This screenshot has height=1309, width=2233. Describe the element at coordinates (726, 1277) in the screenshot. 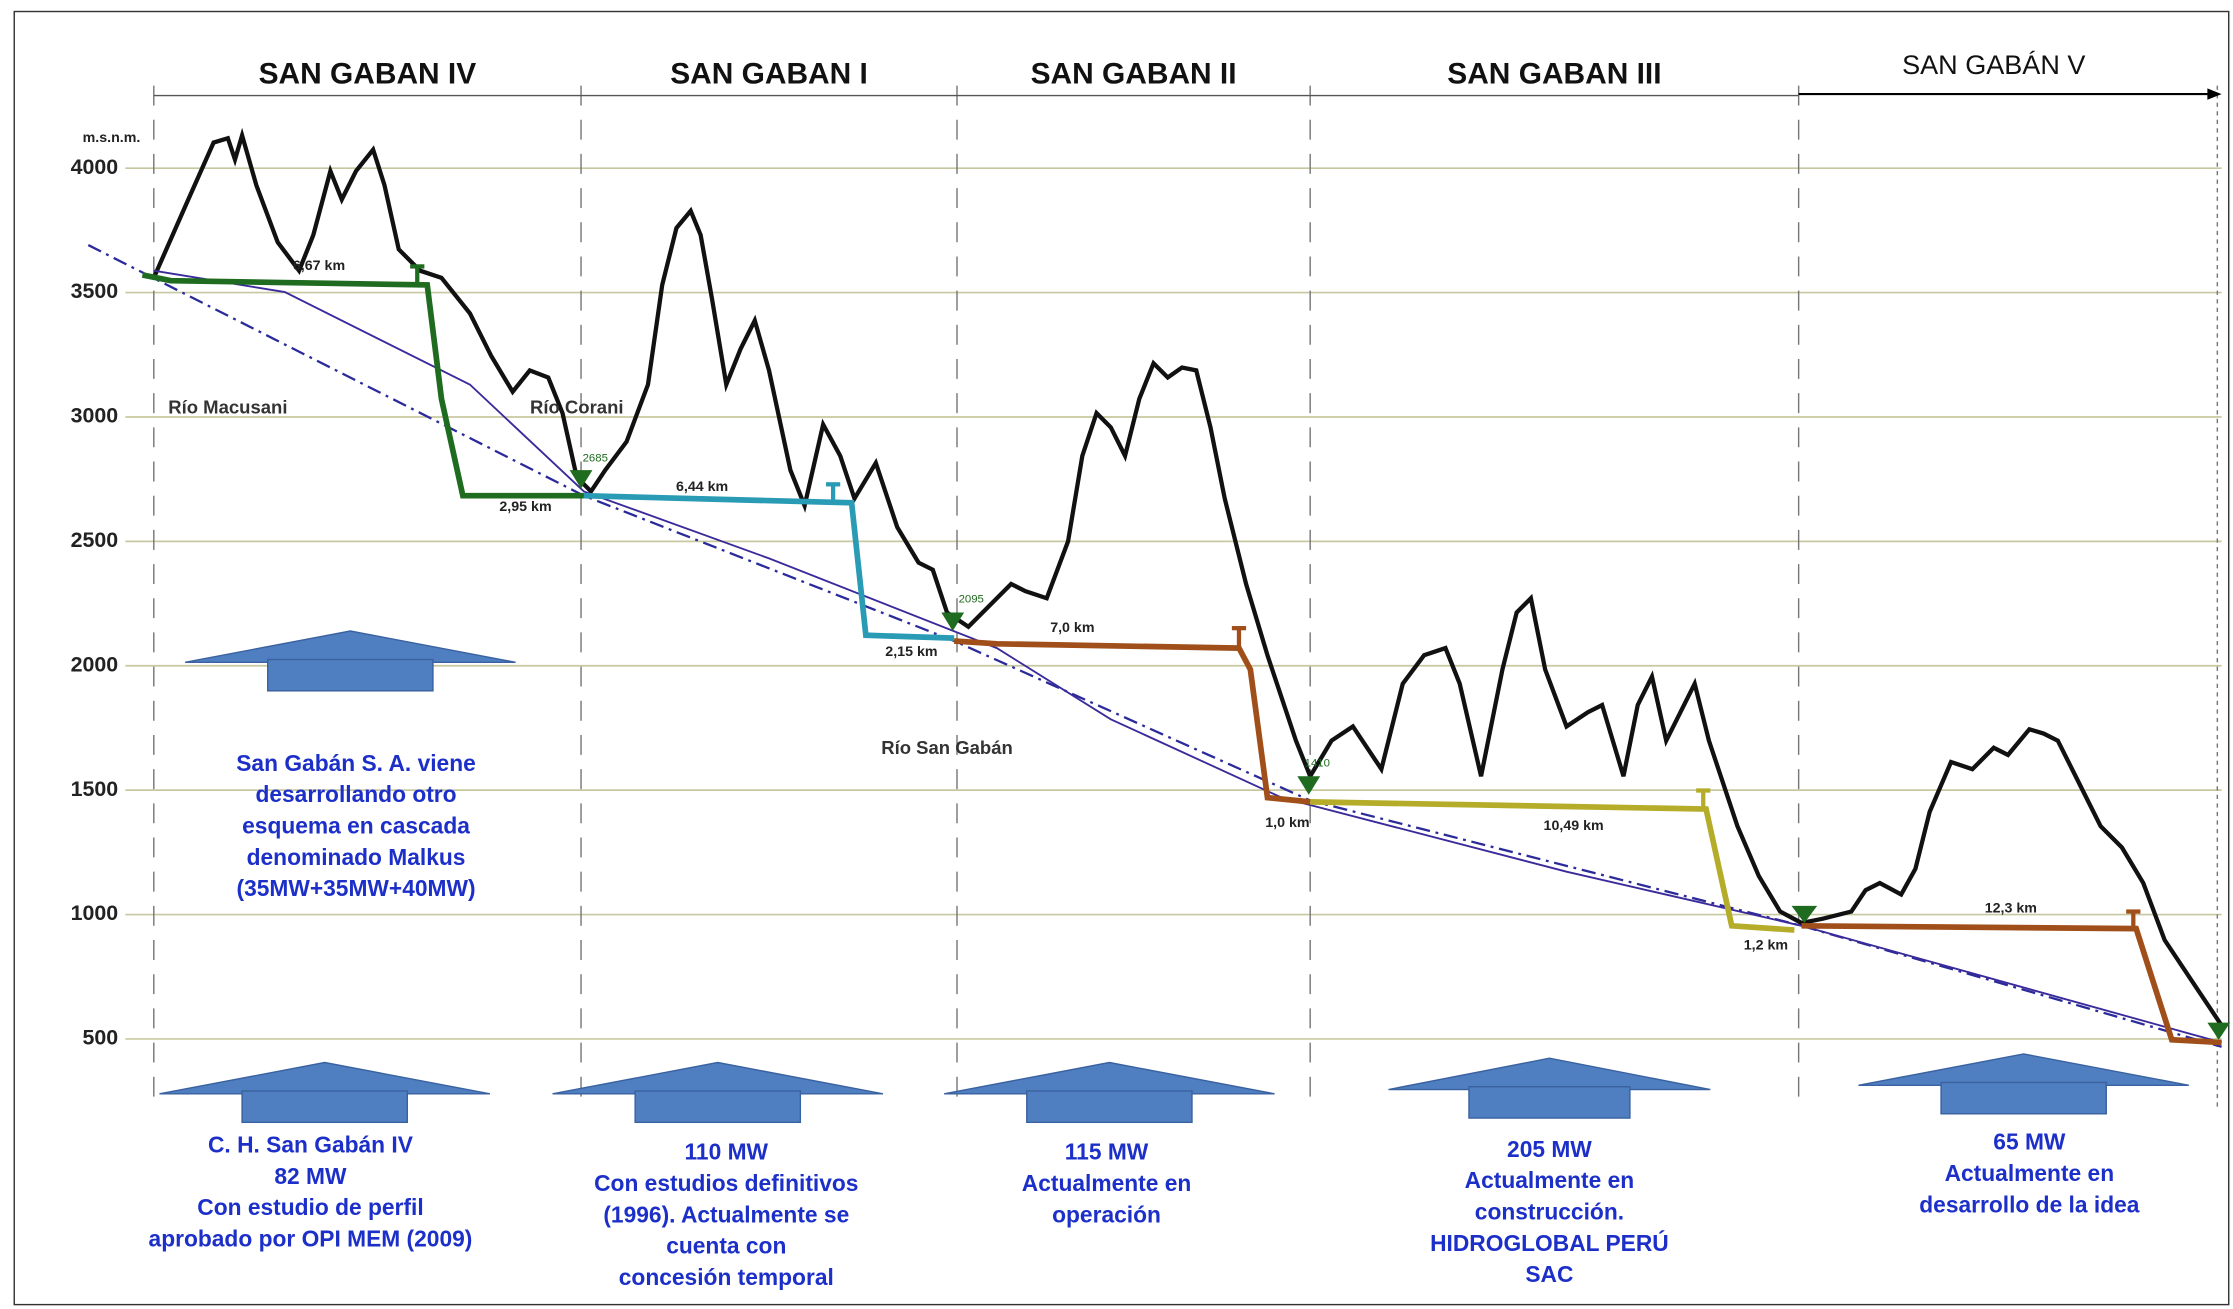

I see `plant-line: concesión temporal` at that location.